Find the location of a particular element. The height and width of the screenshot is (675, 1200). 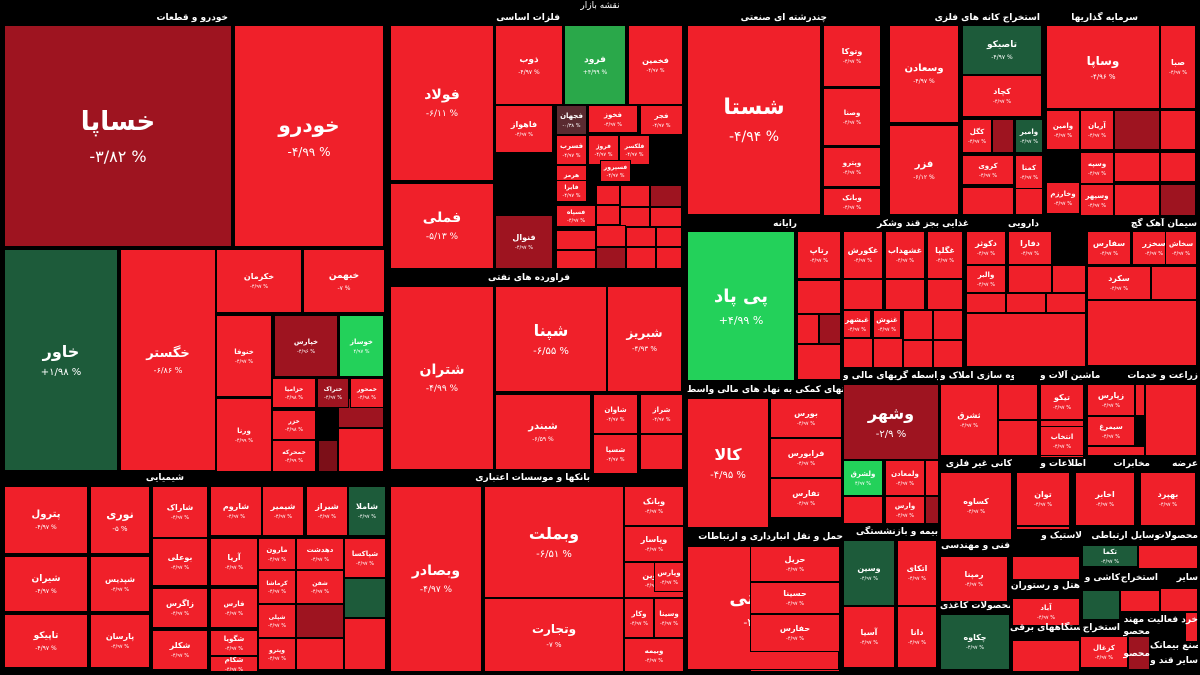

sector-label: صنع بیمانک is located at coordinates (1174, 646).